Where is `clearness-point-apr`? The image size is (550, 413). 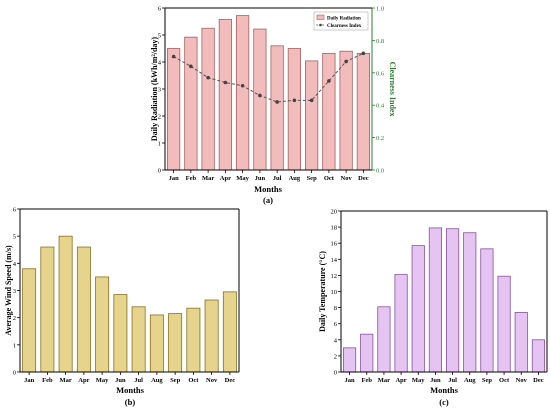
clearness-point-apr is located at coordinates (225, 82).